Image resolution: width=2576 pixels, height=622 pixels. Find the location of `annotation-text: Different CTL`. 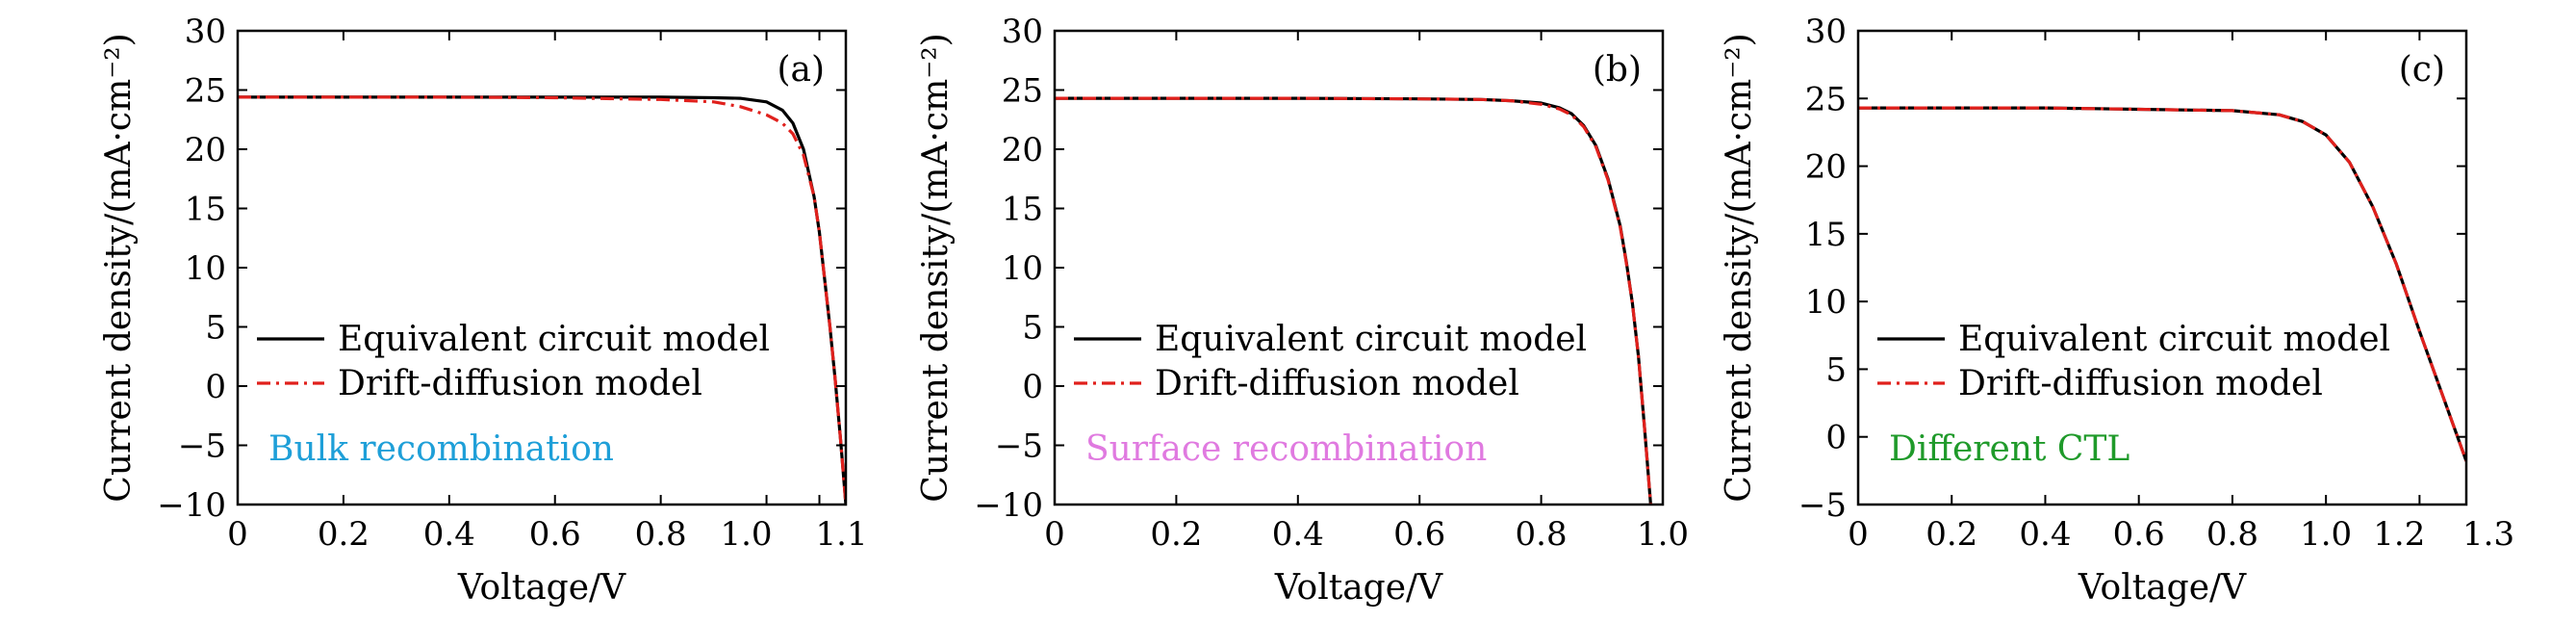

annotation-text: Different CTL is located at coordinates (2009, 449).